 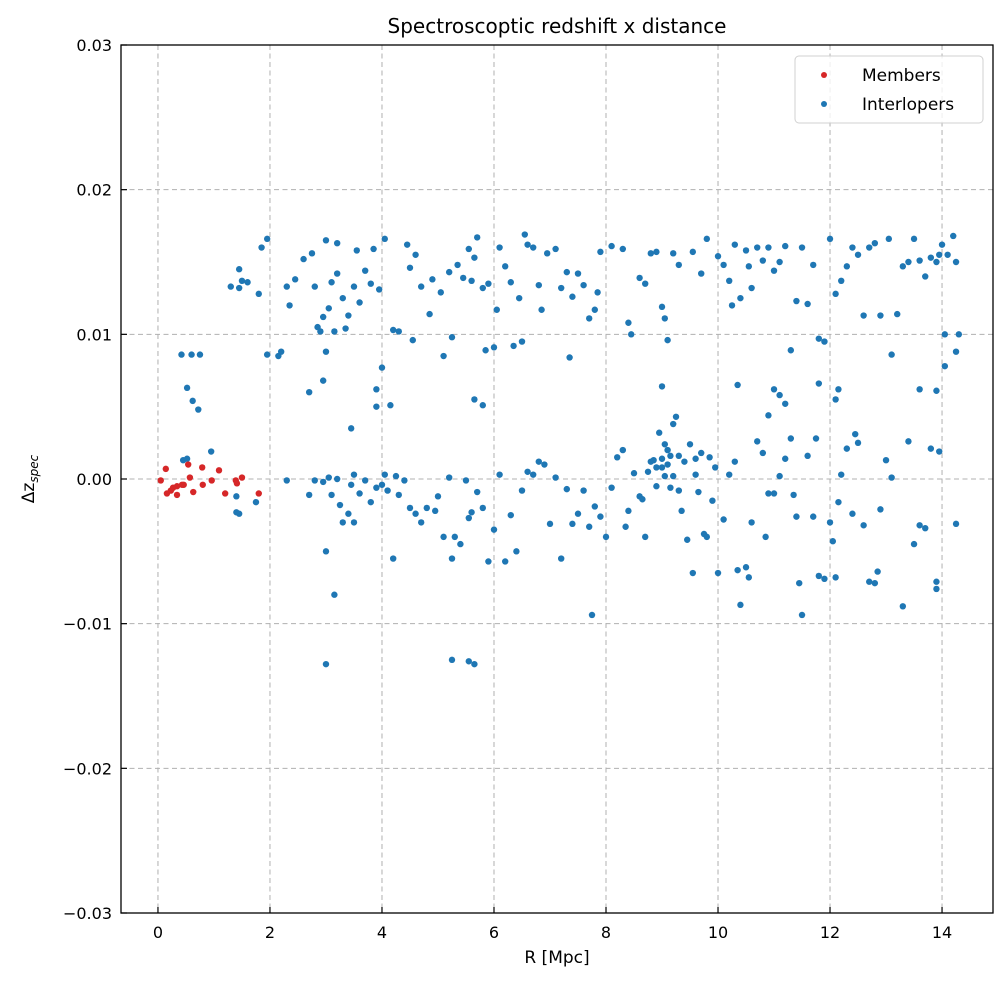 What do you see at coordinates (87, 768) in the screenshot?
I see `y-tick-label: −0.02` at bounding box center [87, 768].